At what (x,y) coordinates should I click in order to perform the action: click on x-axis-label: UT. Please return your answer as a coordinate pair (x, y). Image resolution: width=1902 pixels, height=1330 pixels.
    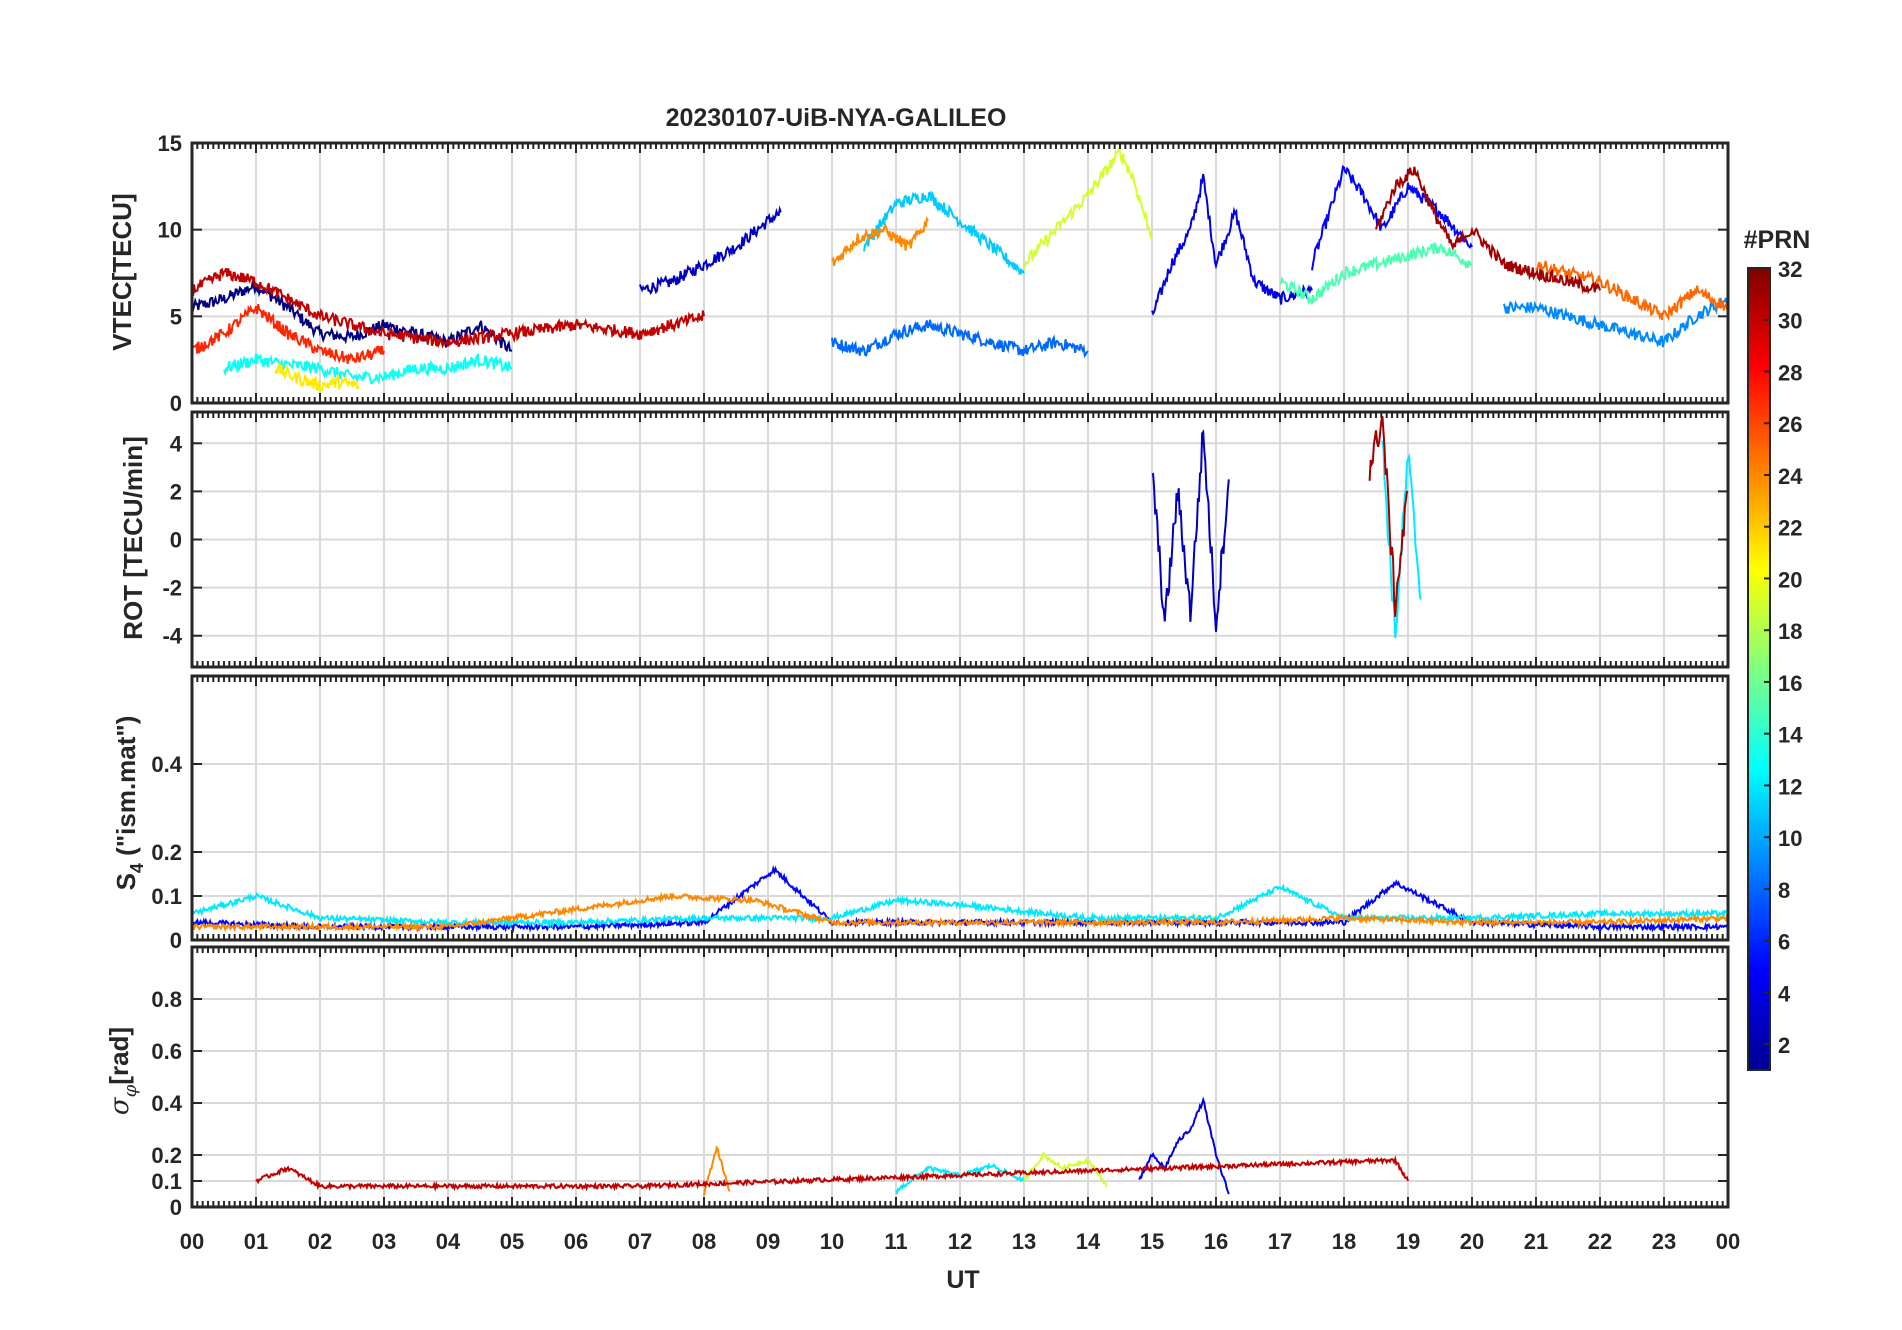
    Looking at the image, I should click on (962, 1280).